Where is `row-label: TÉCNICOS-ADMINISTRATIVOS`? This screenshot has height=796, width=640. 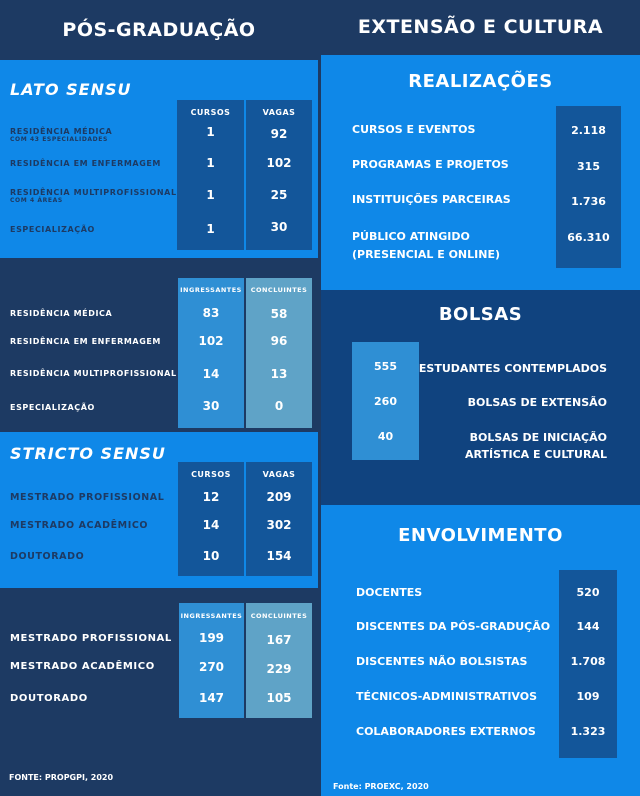 row-label: TÉCNICOS-ADMINISTRATIVOS is located at coordinates (447, 696).